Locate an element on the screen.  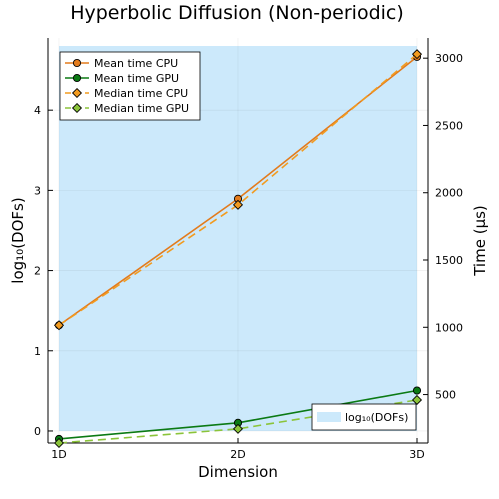
y-right-tick-label: 1000 is located at coordinates (449, 327).